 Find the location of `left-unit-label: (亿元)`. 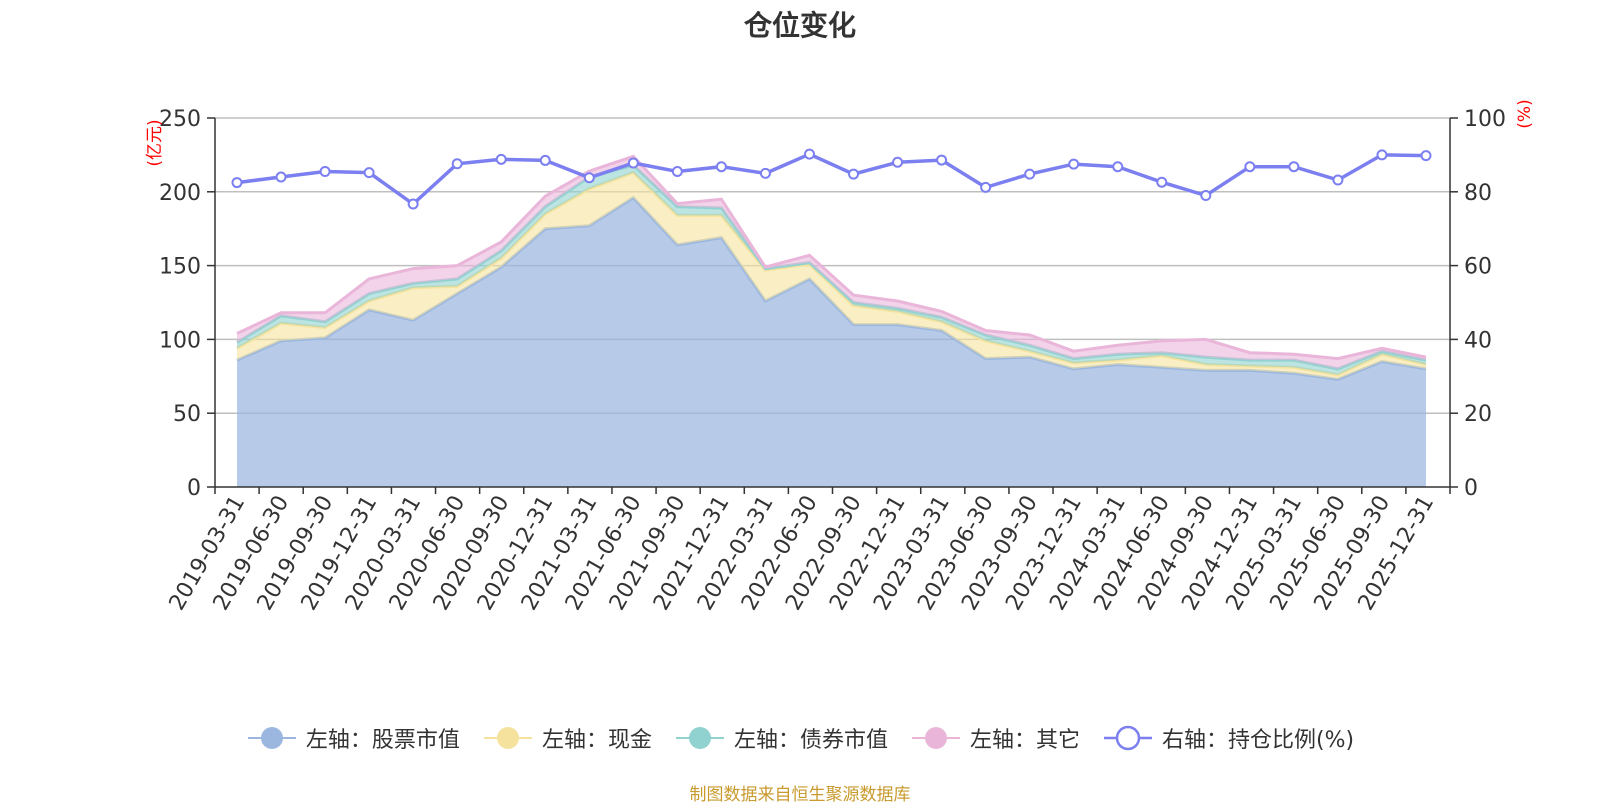

left-unit-label: (亿元) is located at coordinates (155, 142).